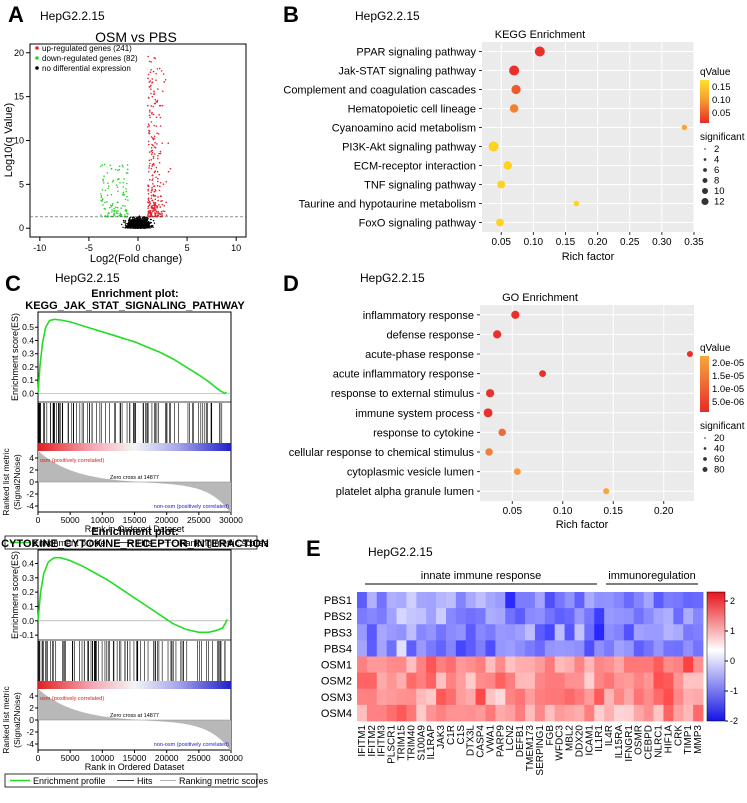 This screenshot has width=747, height=803. Describe the element at coordinates (236, 248) in the screenshot. I see `volcano-xtick-label: 10` at that location.